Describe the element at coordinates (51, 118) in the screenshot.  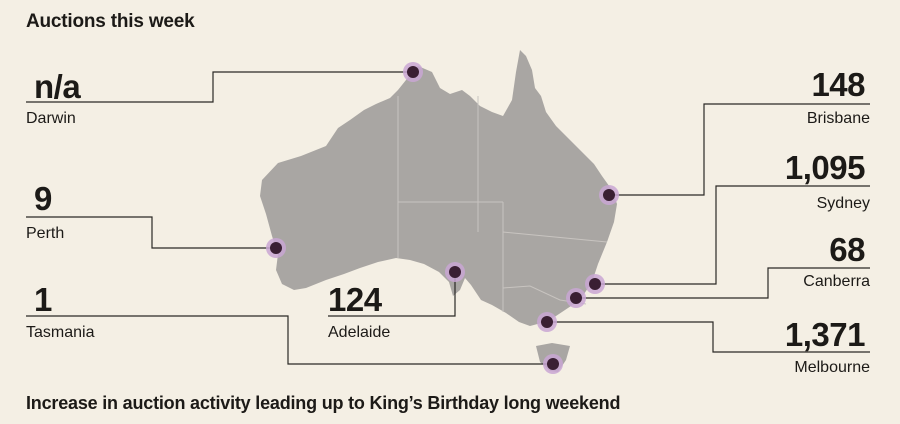
I see `darwin-label: Darwin` at that location.